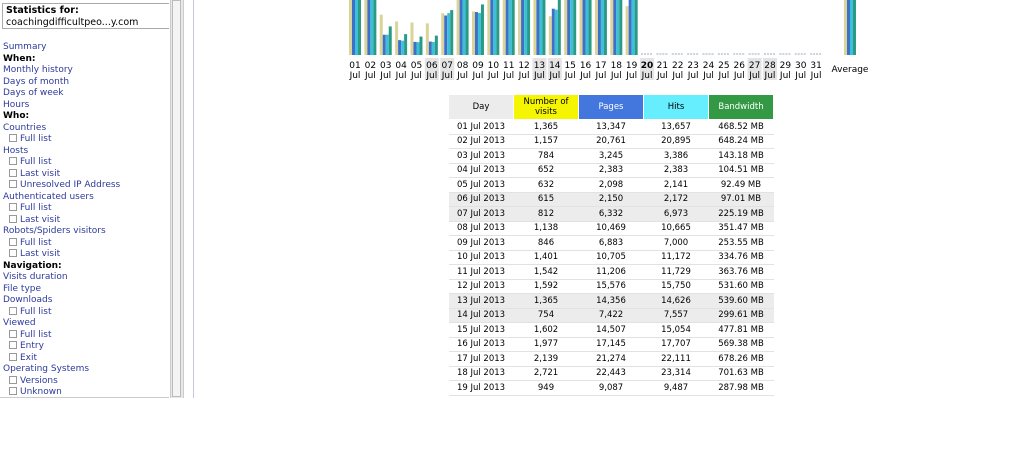 The image size is (1024, 460). What do you see at coordinates (22, 288) in the screenshot?
I see `nav-link: File type` at bounding box center [22, 288].